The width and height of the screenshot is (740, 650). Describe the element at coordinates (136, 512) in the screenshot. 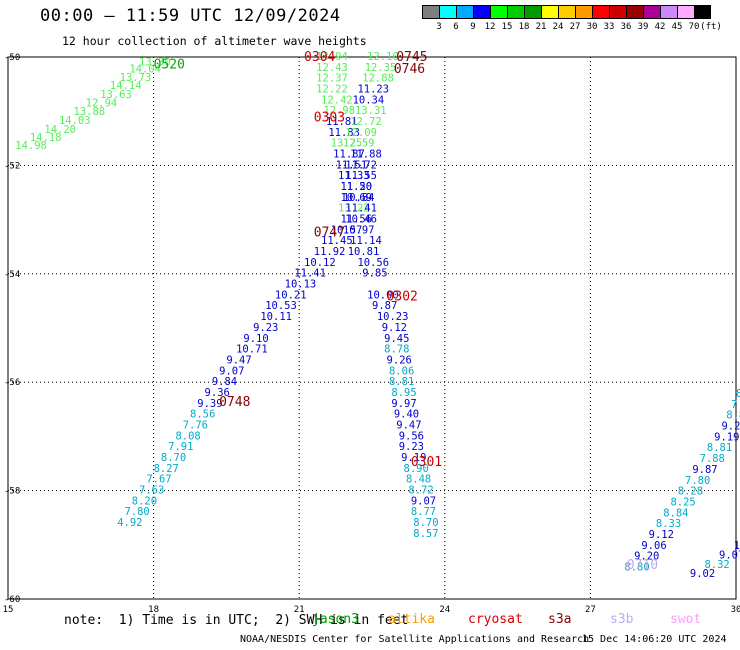

I see `wave-height-point: 7.80` at that location.